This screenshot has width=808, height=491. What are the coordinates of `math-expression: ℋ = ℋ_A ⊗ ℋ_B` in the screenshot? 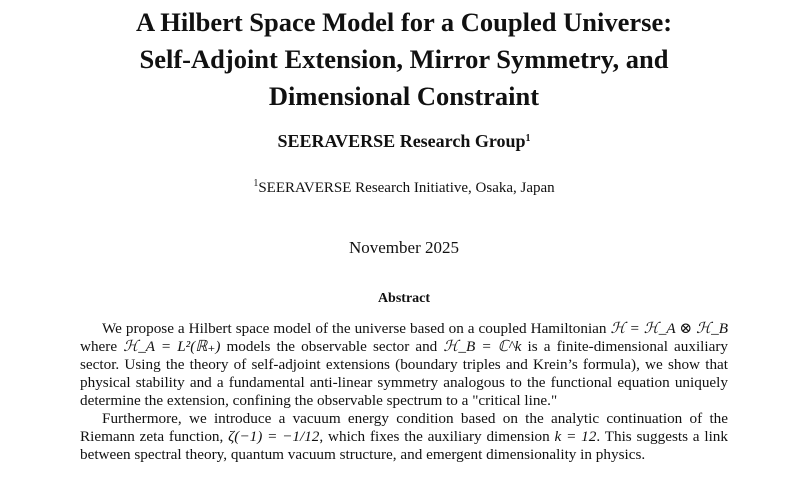 It's located at (669, 328).